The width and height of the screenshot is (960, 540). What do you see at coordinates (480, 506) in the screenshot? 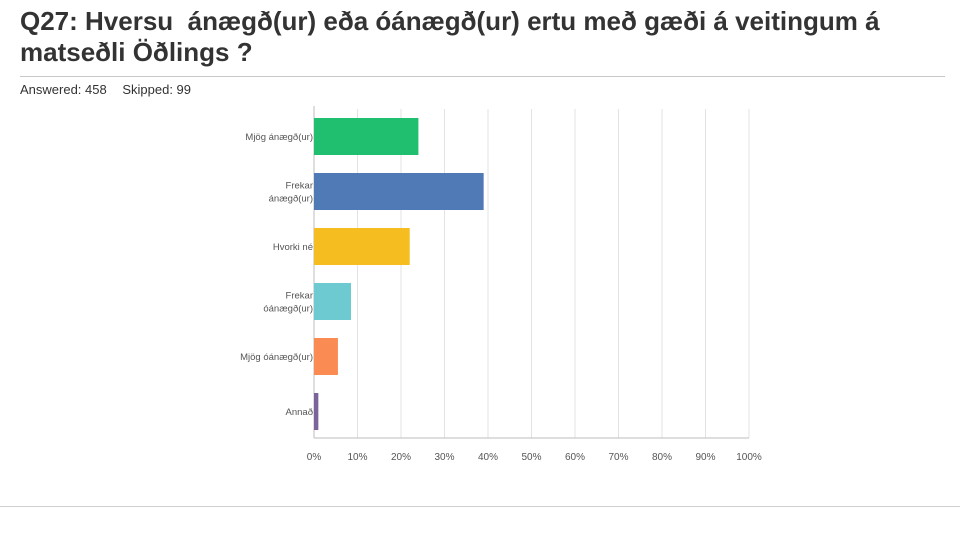
I see `footer-divider` at bounding box center [480, 506].